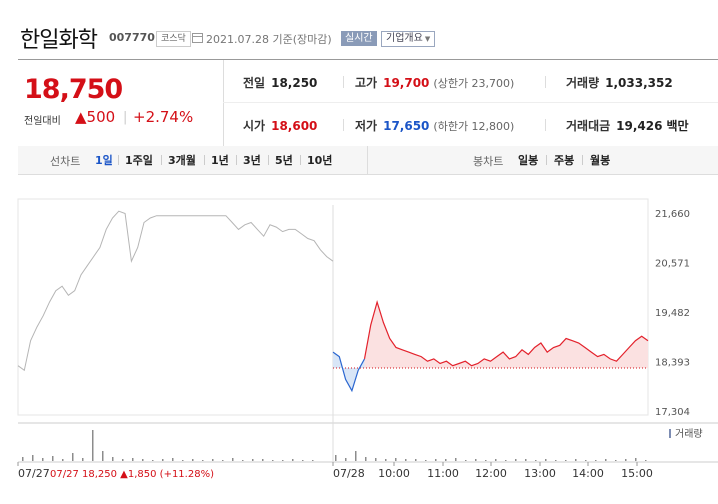 This screenshot has width=718, height=504. What do you see at coordinates (506, 335) in the screenshot?
I see `above-reference-area` at bounding box center [506, 335].